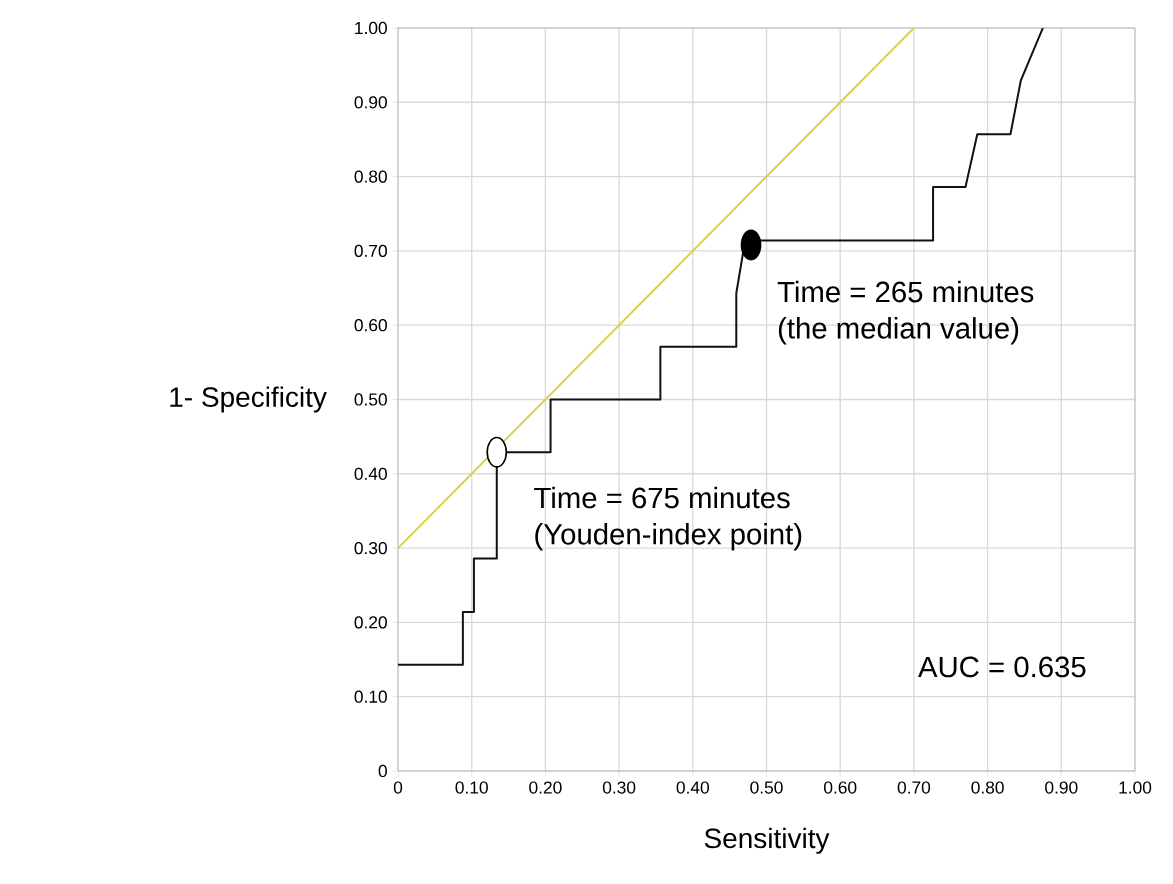  Describe the element at coordinates (987, 787) in the screenshot. I see `x-tick-label: 0.80` at that location.